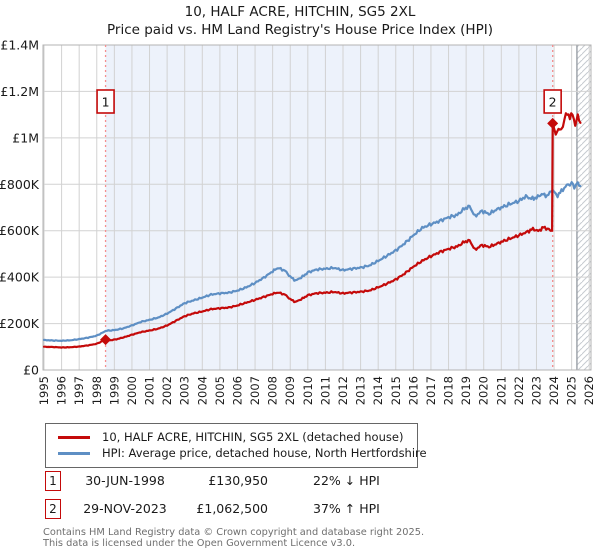 Image resolution: width=600 pixels, height=560 pixels. What do you see at coordinates (25, 137) in the screenshot?
I see `y-axis-tick-label: £1M` at bounding box center [25, 137].